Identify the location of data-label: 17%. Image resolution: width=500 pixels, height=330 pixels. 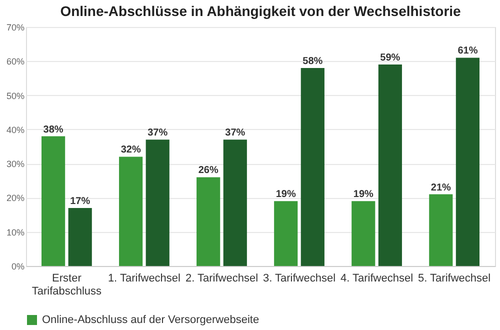
(80, 201).